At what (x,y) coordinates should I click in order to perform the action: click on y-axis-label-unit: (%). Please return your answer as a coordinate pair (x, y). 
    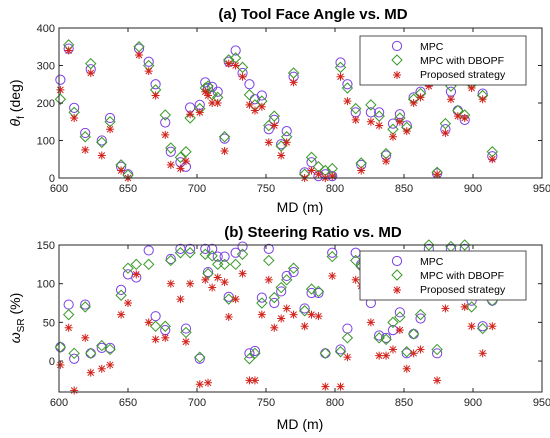
    Looking at the image, I should click on (15, 306).